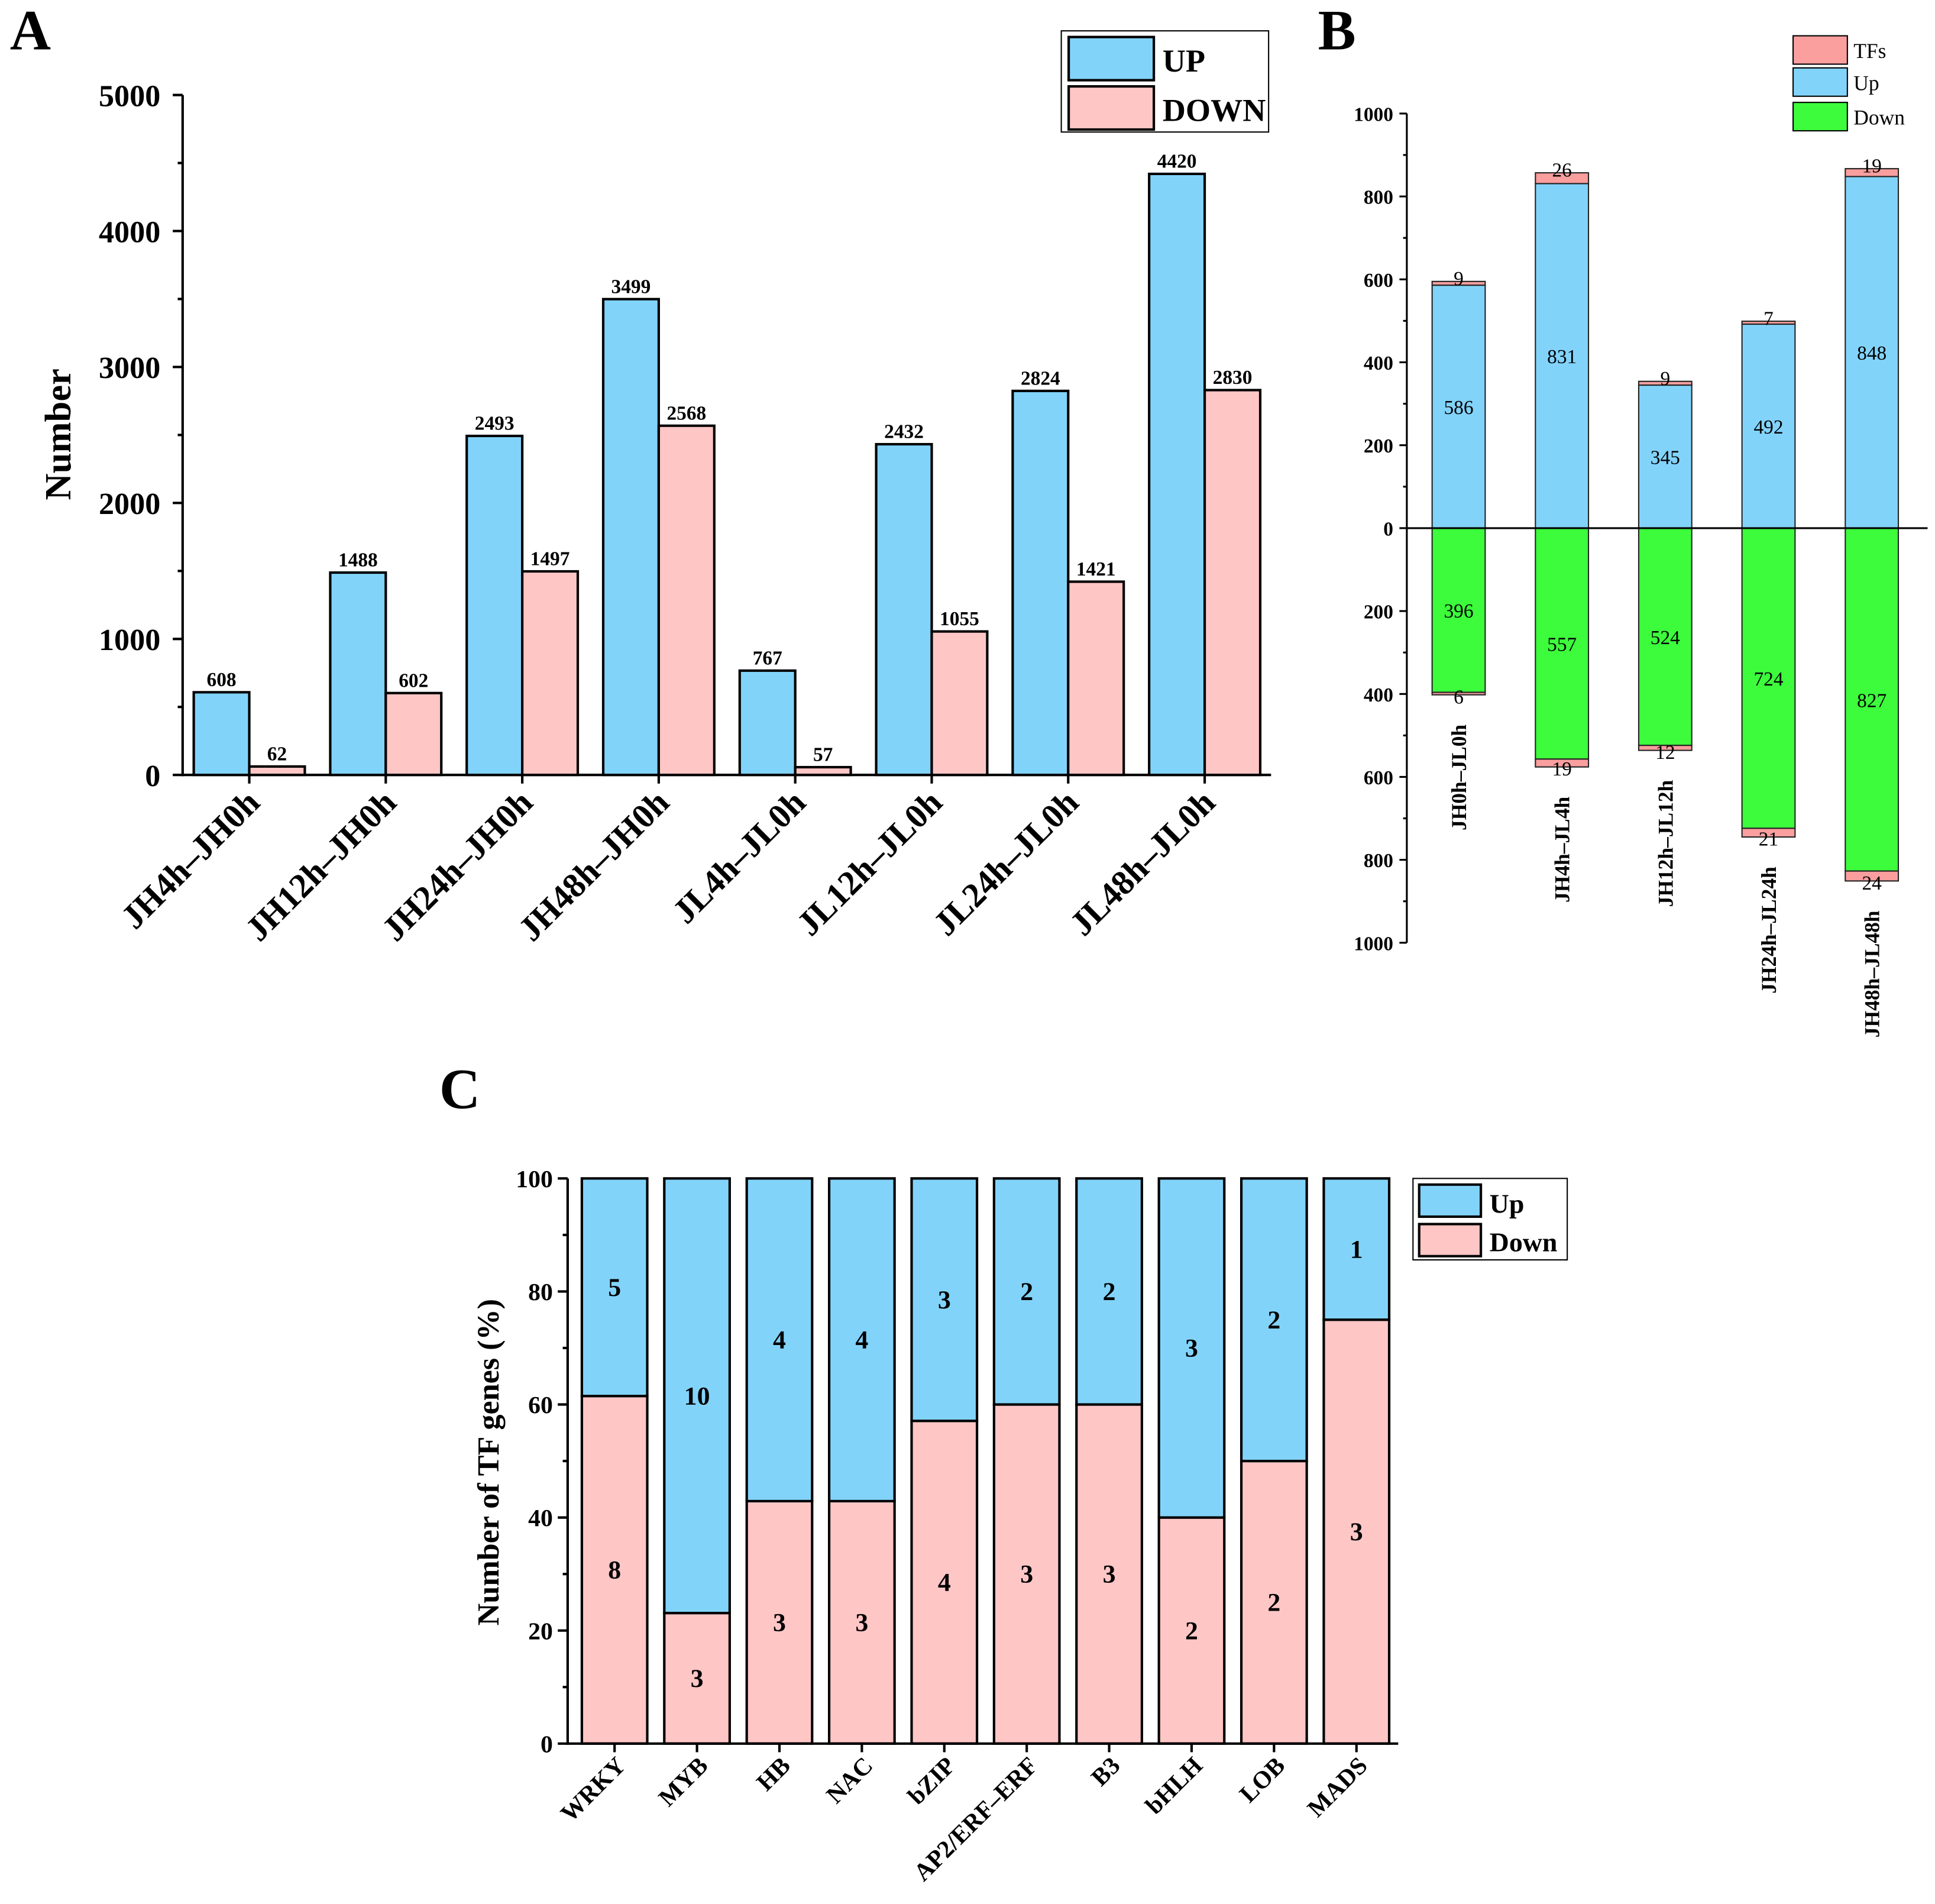  I want to click on panel-b-value-label-up-1: 586, so click(1458, 408).